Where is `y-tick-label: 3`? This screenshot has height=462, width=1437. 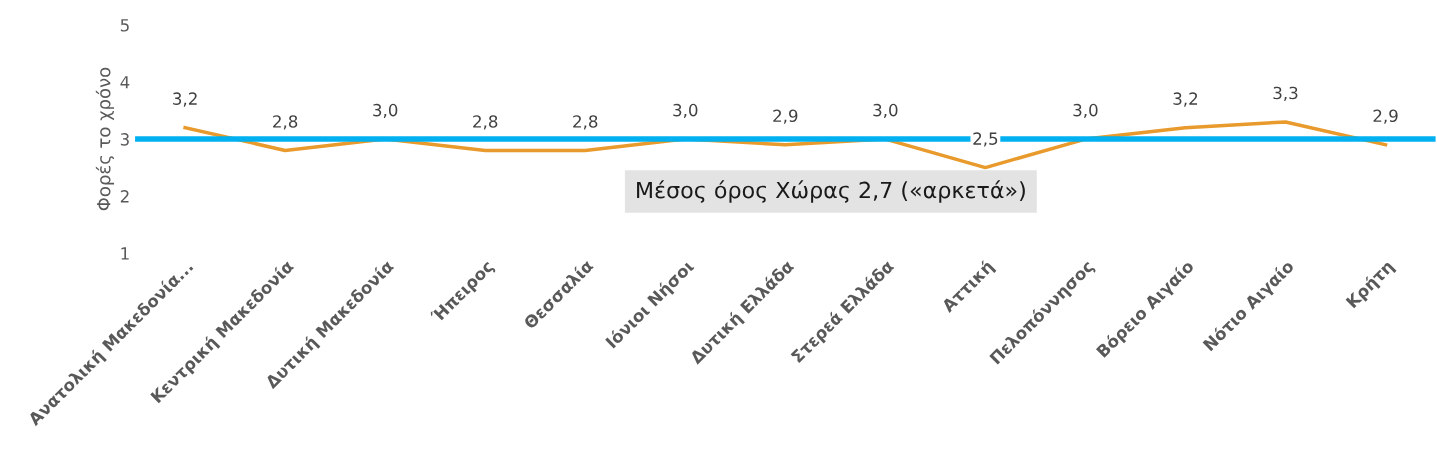
y-tick-label: 3 is located at coordinates (124, 139).